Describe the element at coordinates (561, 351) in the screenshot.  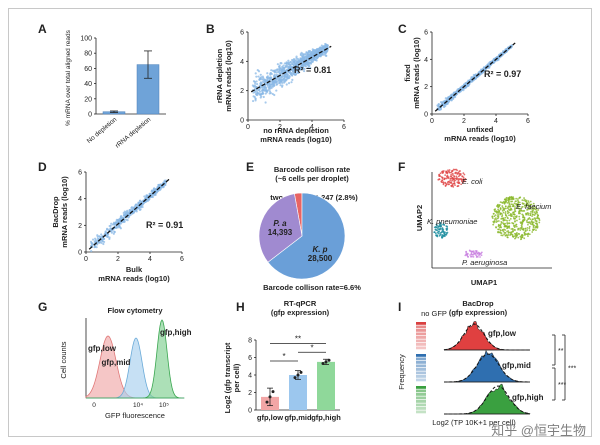
I see `significance-label: **` at that location.